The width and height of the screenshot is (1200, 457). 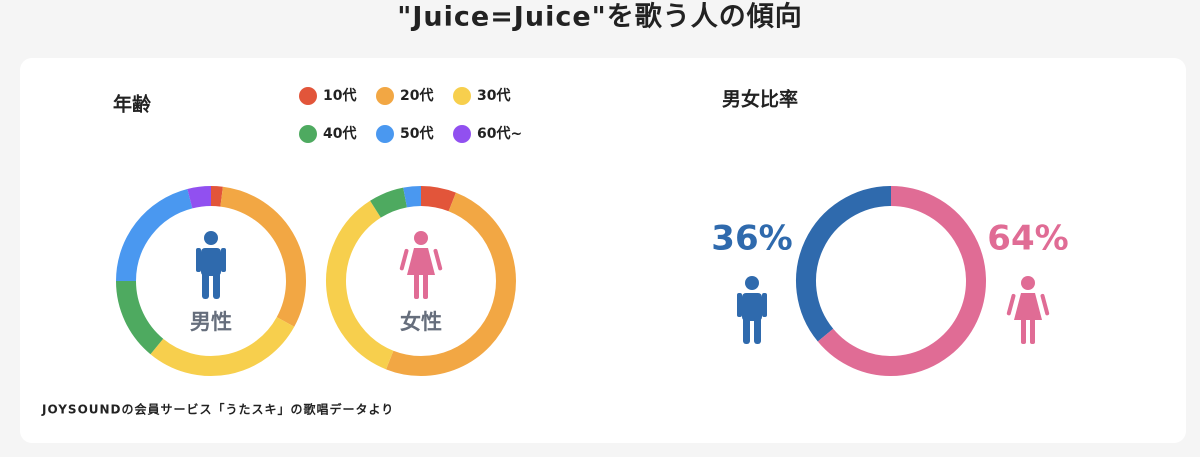 I want to click on gender-title: 男女比率, so click(x=760, y=99).